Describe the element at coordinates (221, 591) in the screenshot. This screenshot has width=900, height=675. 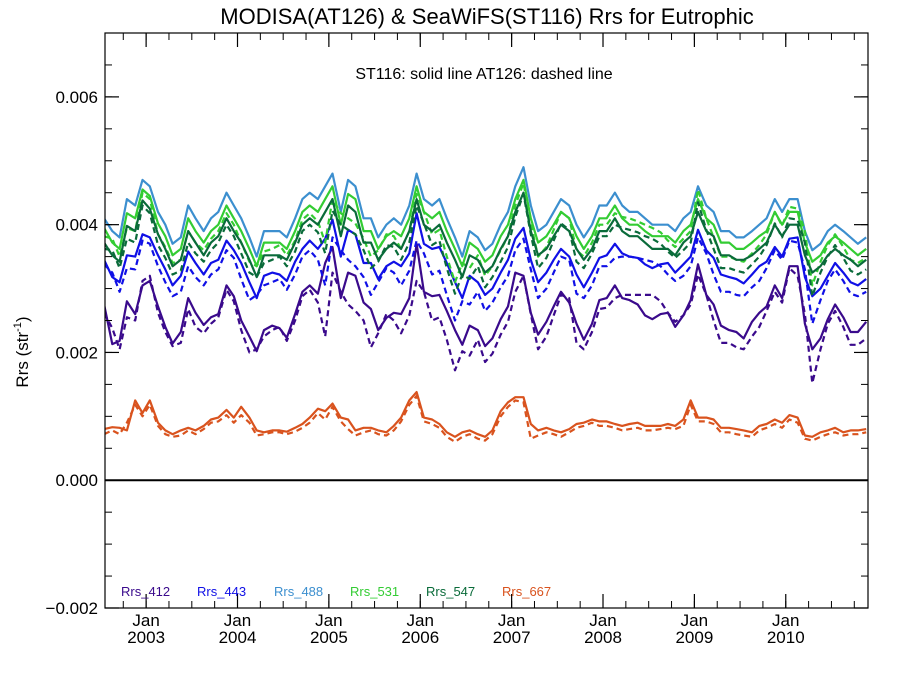
I see `legend-entry-rrs-443: Rrs_443` at that location.